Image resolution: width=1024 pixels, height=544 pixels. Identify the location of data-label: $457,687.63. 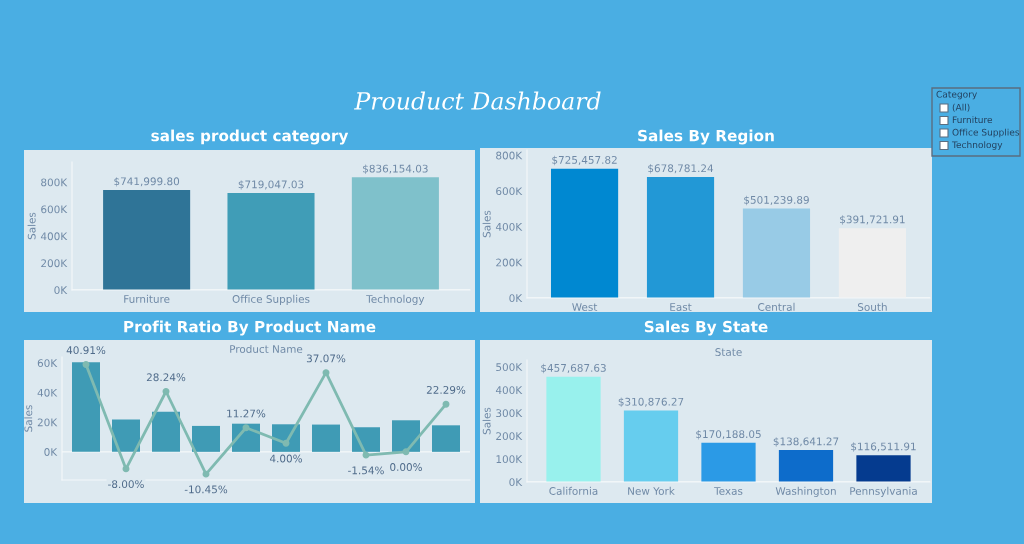
(573, 368).